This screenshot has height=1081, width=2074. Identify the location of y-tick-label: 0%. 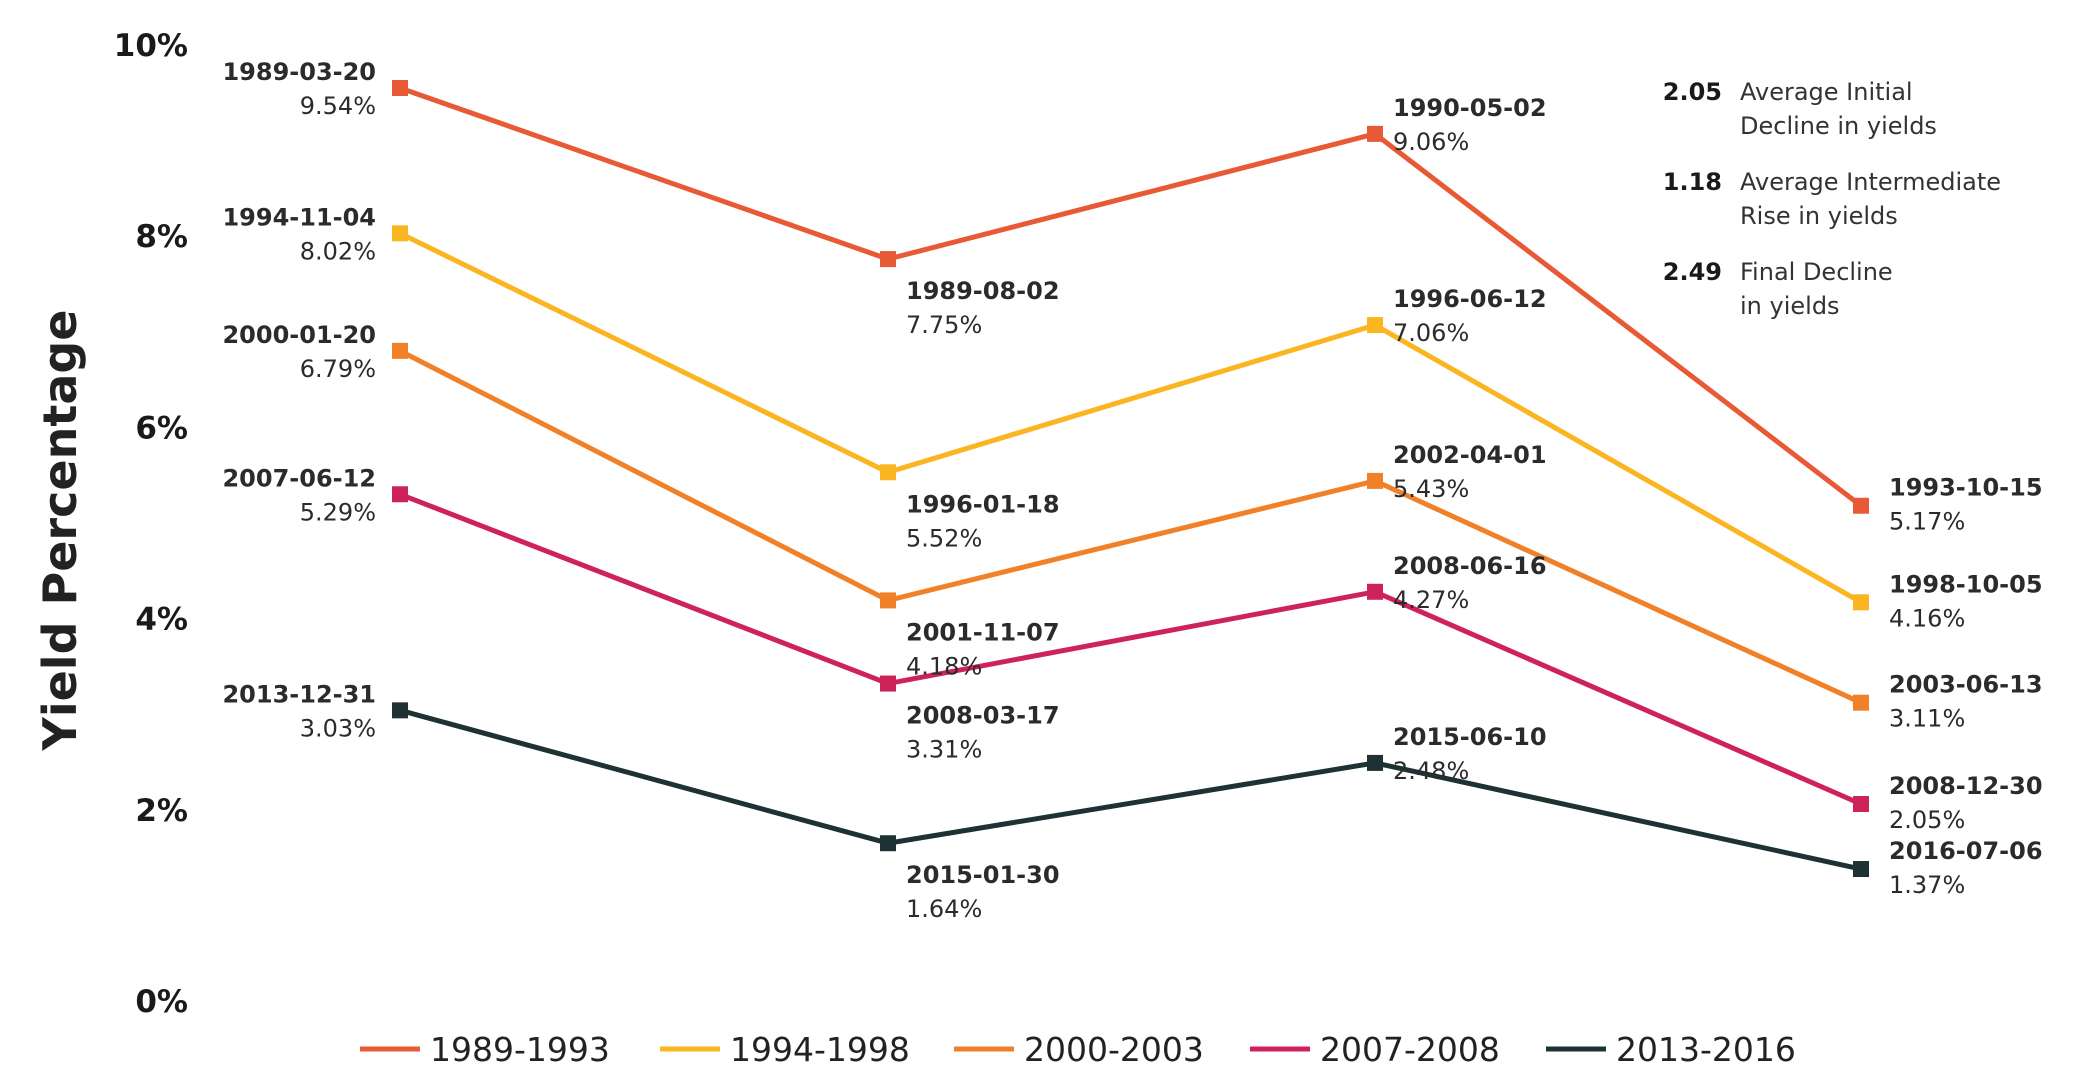
(161, 1002).